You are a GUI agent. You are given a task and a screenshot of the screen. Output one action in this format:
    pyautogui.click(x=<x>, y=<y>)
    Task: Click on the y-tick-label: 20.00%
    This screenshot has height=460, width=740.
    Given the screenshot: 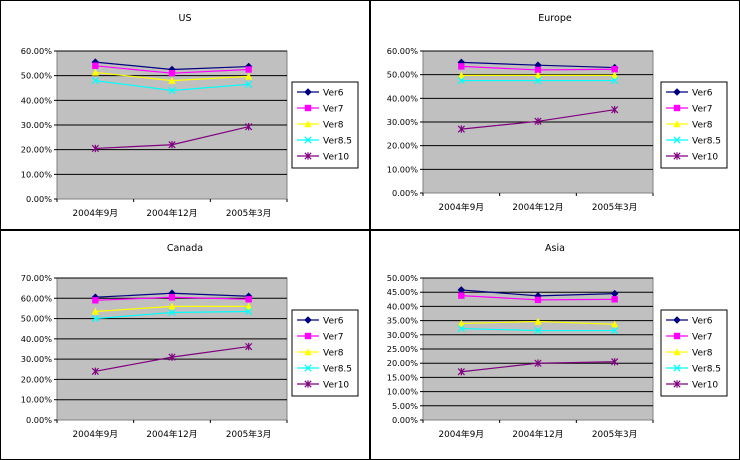 What is the action you would take?
    pyautogui.click(x=402, y=363)
    